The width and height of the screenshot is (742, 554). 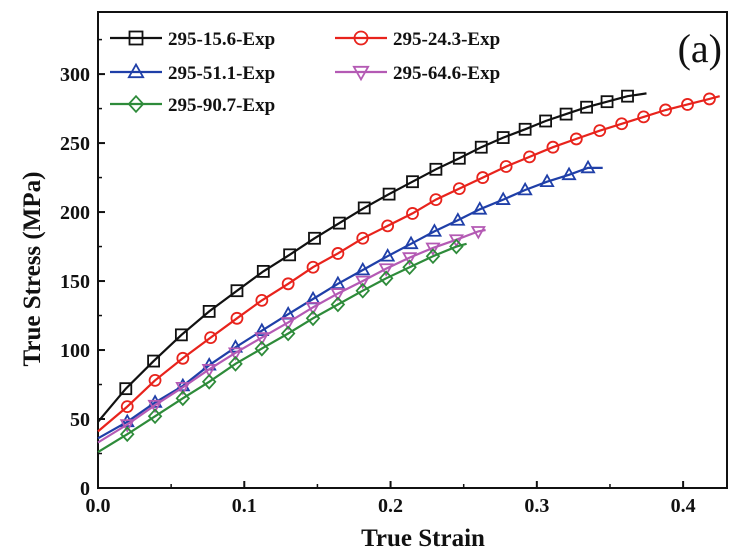 What do you see at coordinates (446, 39) in the screenshot?
I see `legend-label: 295-24.3-Exp` at bounding box center [446, 39].